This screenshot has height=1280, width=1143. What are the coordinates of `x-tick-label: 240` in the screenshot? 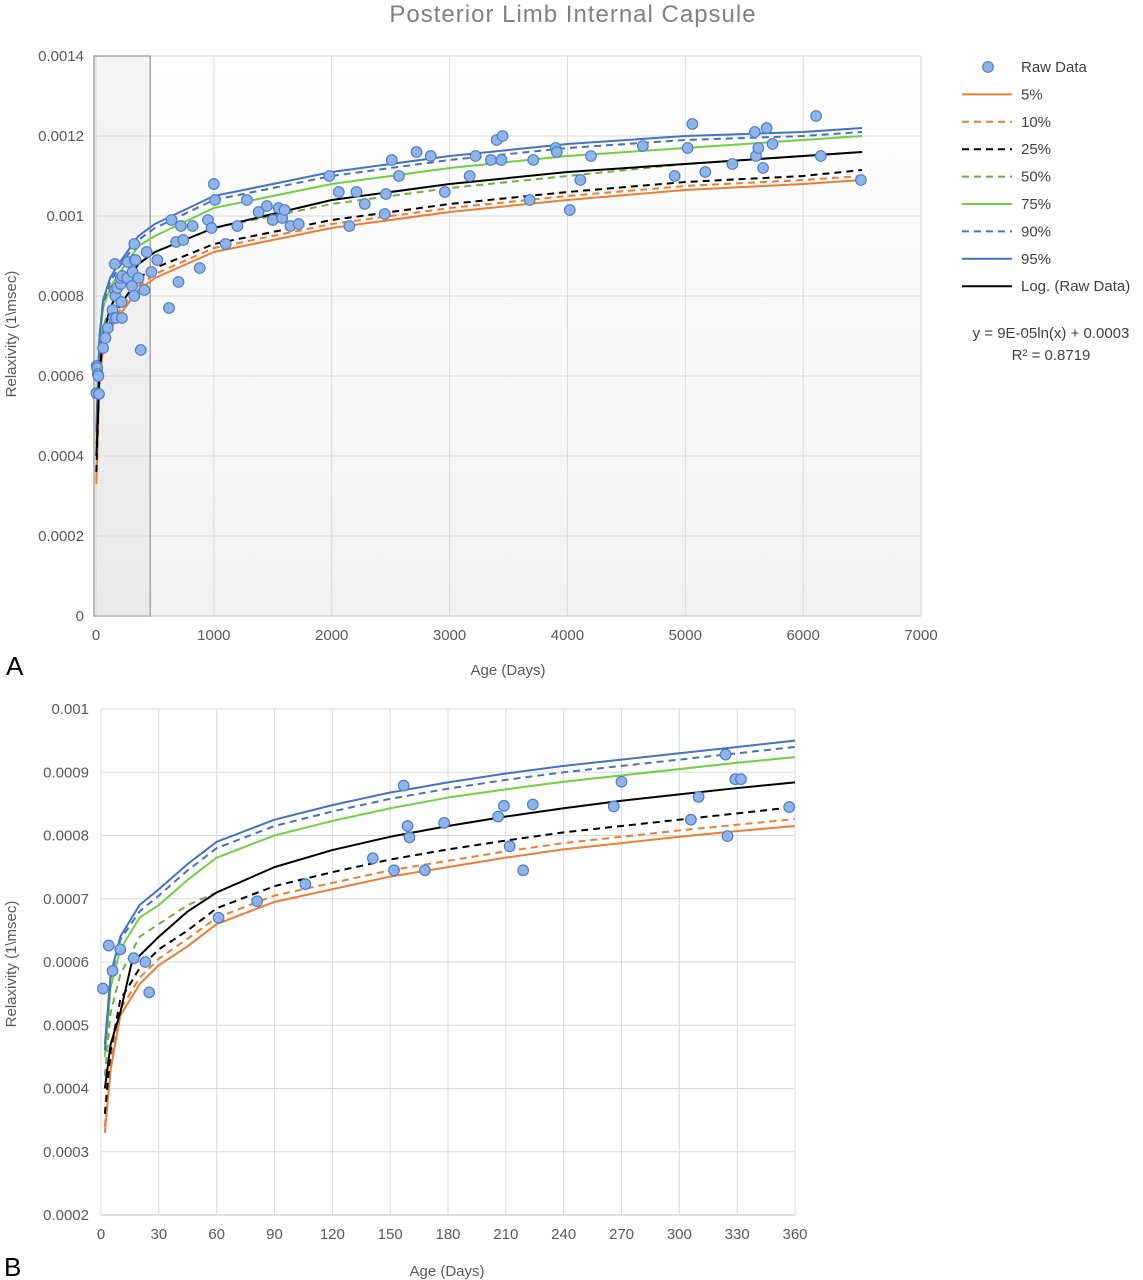 It's located at (563, 1234).